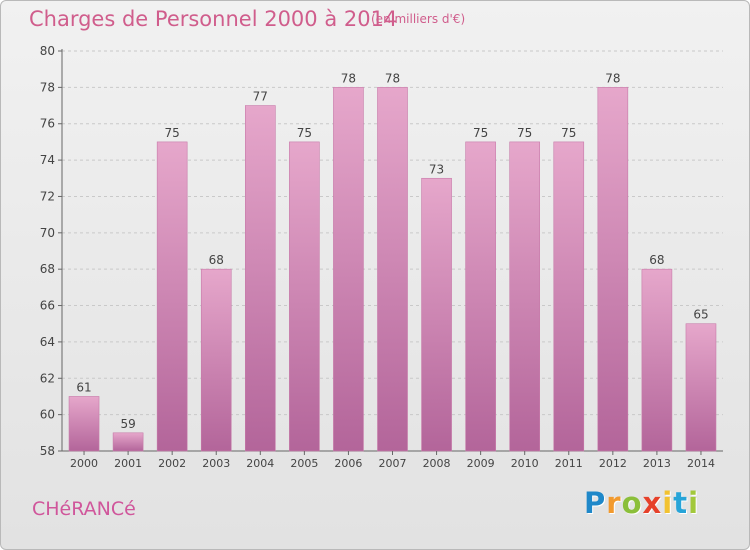 The height and width of the screenshot is (550, 750). Describe the element at coordinates (216, 463) in the screenshot. I see `x-tick-label: 2003` at that location.